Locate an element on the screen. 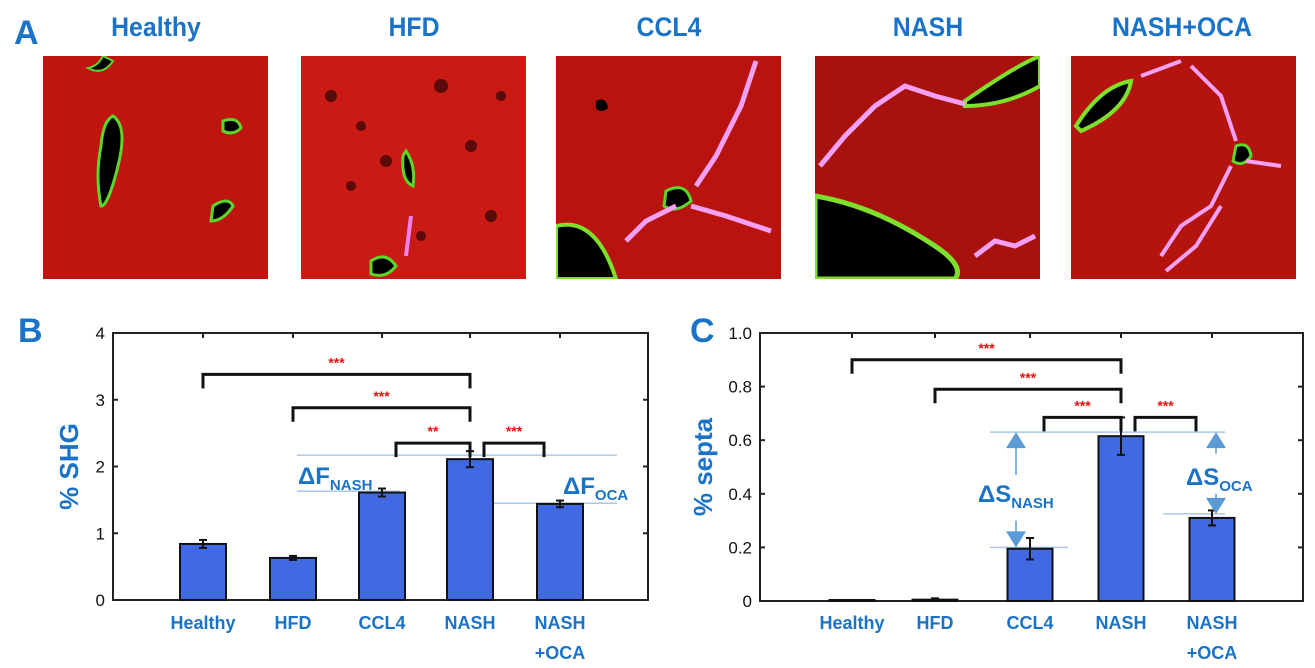  image-title-nash-oca: NASH+OCA is located at coordinates (1182, 27).